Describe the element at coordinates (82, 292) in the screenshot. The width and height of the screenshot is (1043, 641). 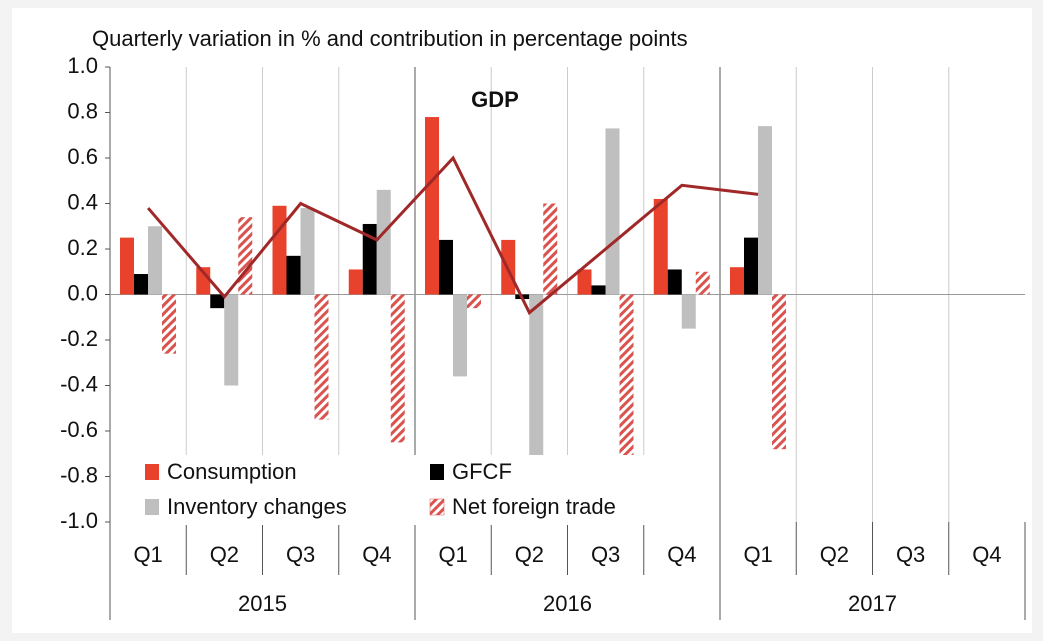
I see `y-tick-label: 0.0` at that location.